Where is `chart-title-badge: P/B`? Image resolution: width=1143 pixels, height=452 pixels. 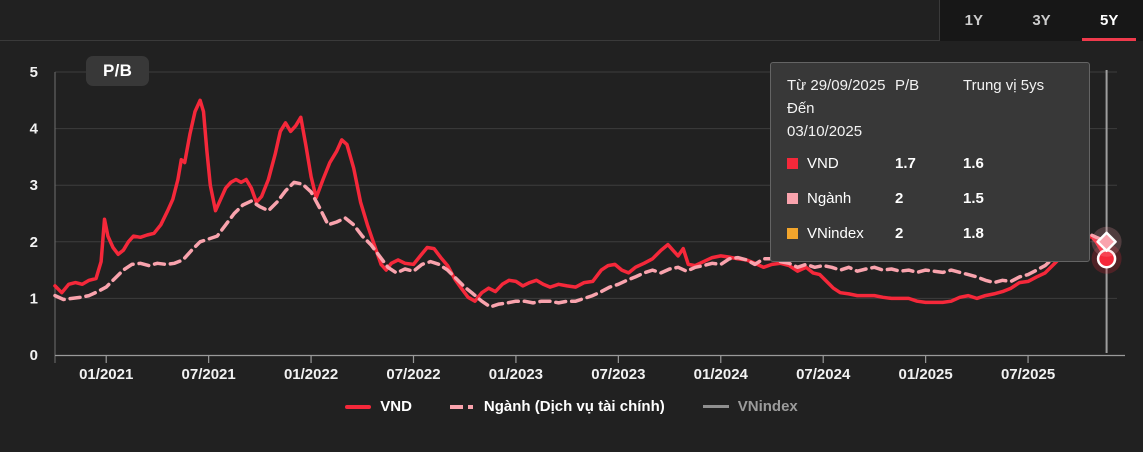
chart-title-badge: P/B is located at coordinates (118, 71).